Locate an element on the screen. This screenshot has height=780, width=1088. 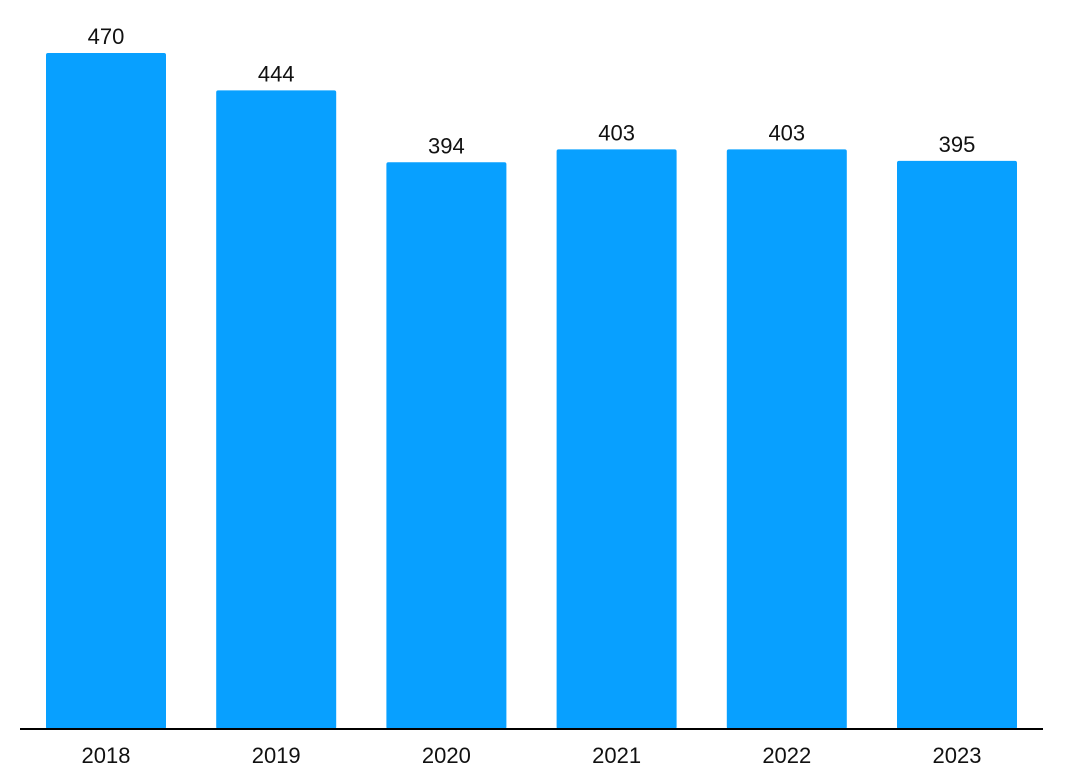
x-tick-labels-group: 2018 2019 2020 2021 2022 2023 is located at coordinates (532, 755).